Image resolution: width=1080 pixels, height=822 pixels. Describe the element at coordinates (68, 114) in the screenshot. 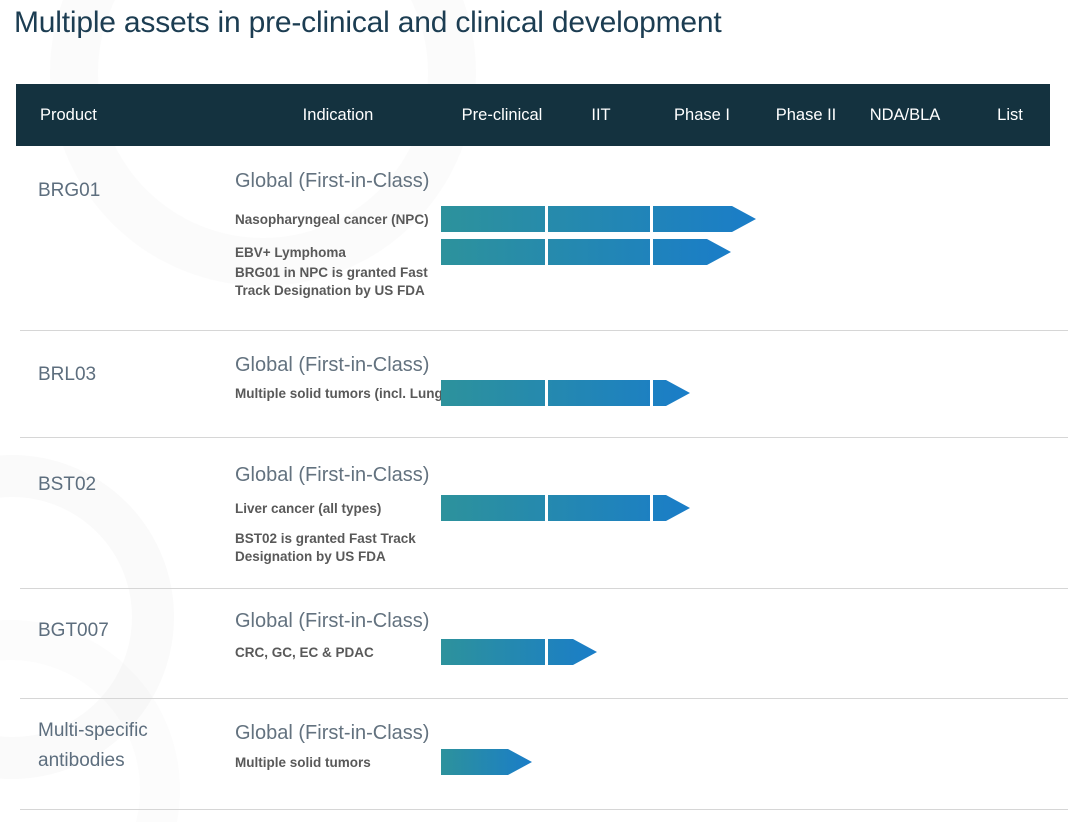

I see `column-header-product: Product` at that location.